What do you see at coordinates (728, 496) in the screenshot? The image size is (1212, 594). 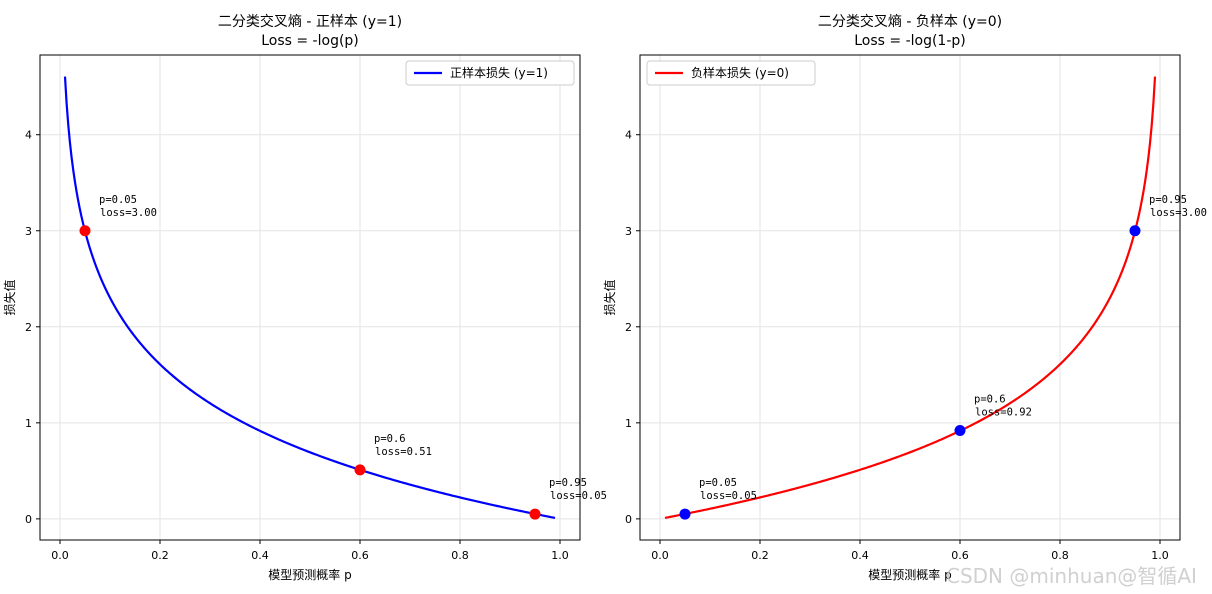 I see `point-label-loss-0: loss=0.05` at bounding box center [728, 496].